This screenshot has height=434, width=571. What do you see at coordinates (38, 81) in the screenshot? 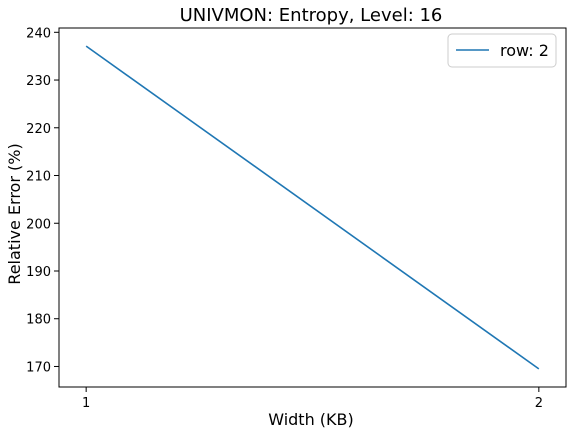
I see `y-tick-label: 230` at bounding box center [38, 81].